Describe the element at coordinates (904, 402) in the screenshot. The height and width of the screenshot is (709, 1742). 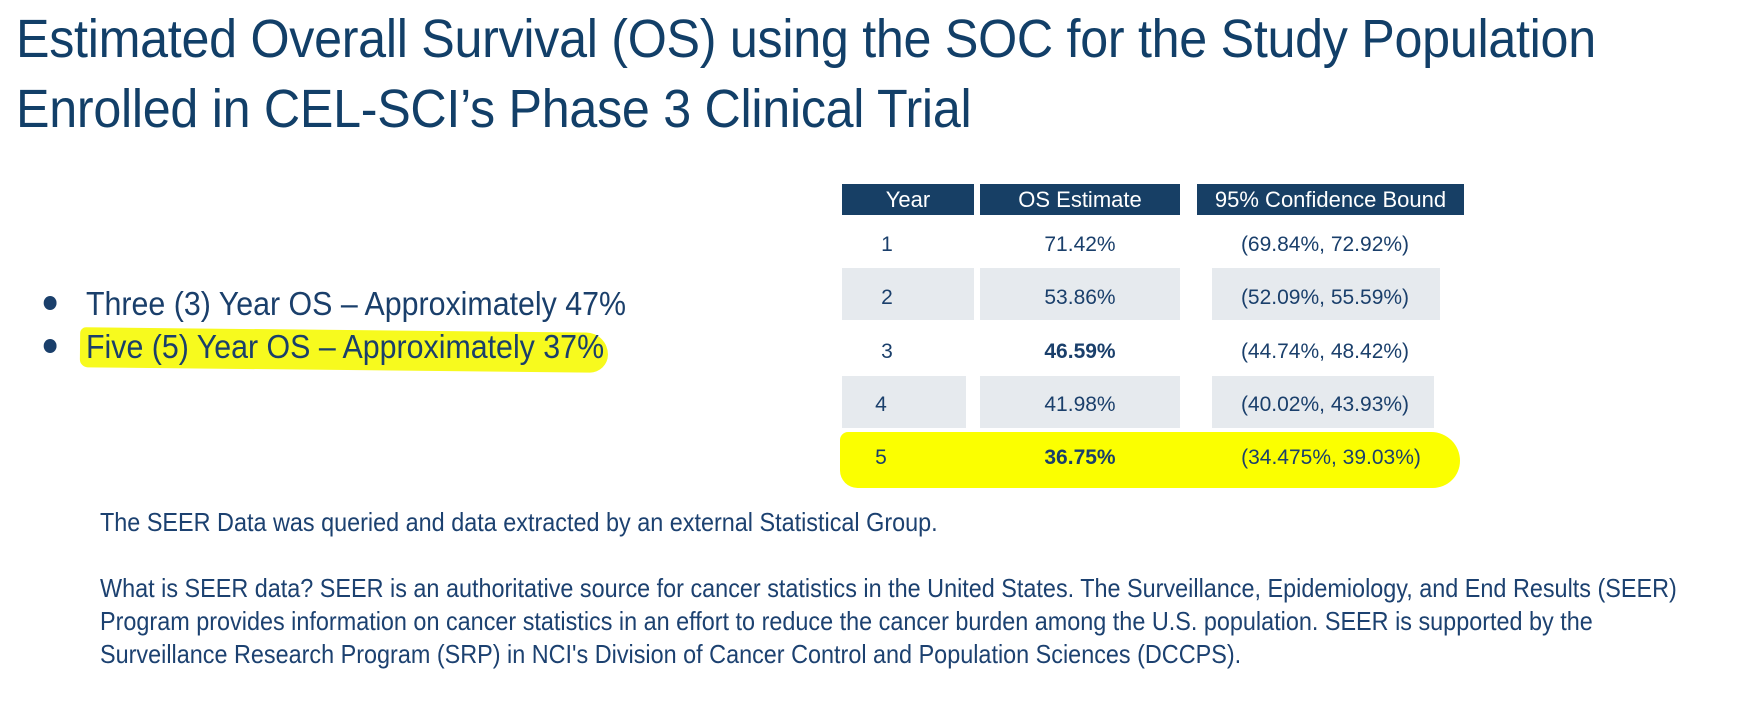
I see `row-4-year-bg` at that location.